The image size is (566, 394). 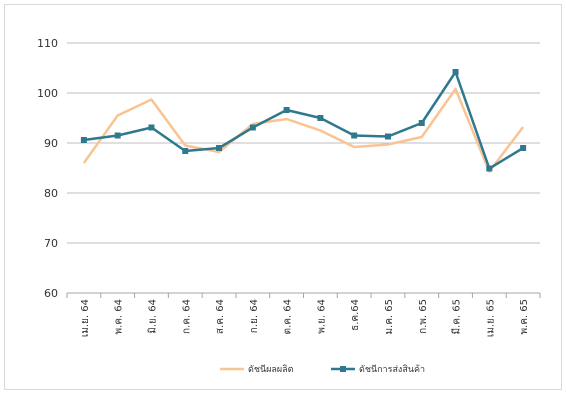 What do you see at coordinates (51, 143) in the screenshot?
I see `y-tick-label: 90` at bounding box center [51, 143].